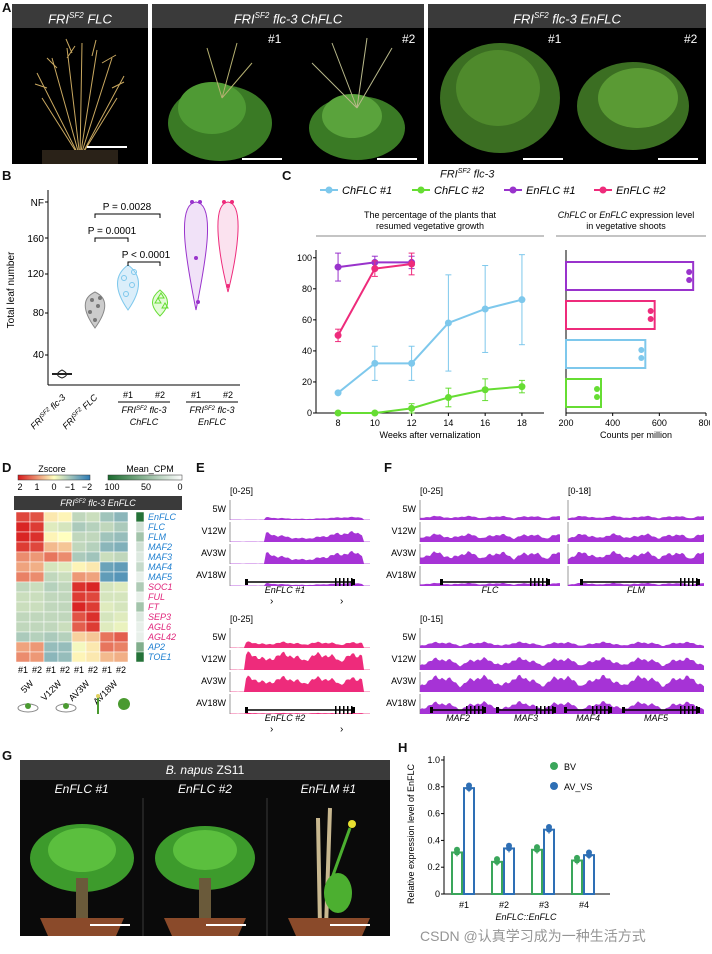 This screenshot has height=954, width=712. What do you see at coordinates (490, 590) in the screenshot?
I see `f-gene-flc: FLC` at bounding box center [490, 590].